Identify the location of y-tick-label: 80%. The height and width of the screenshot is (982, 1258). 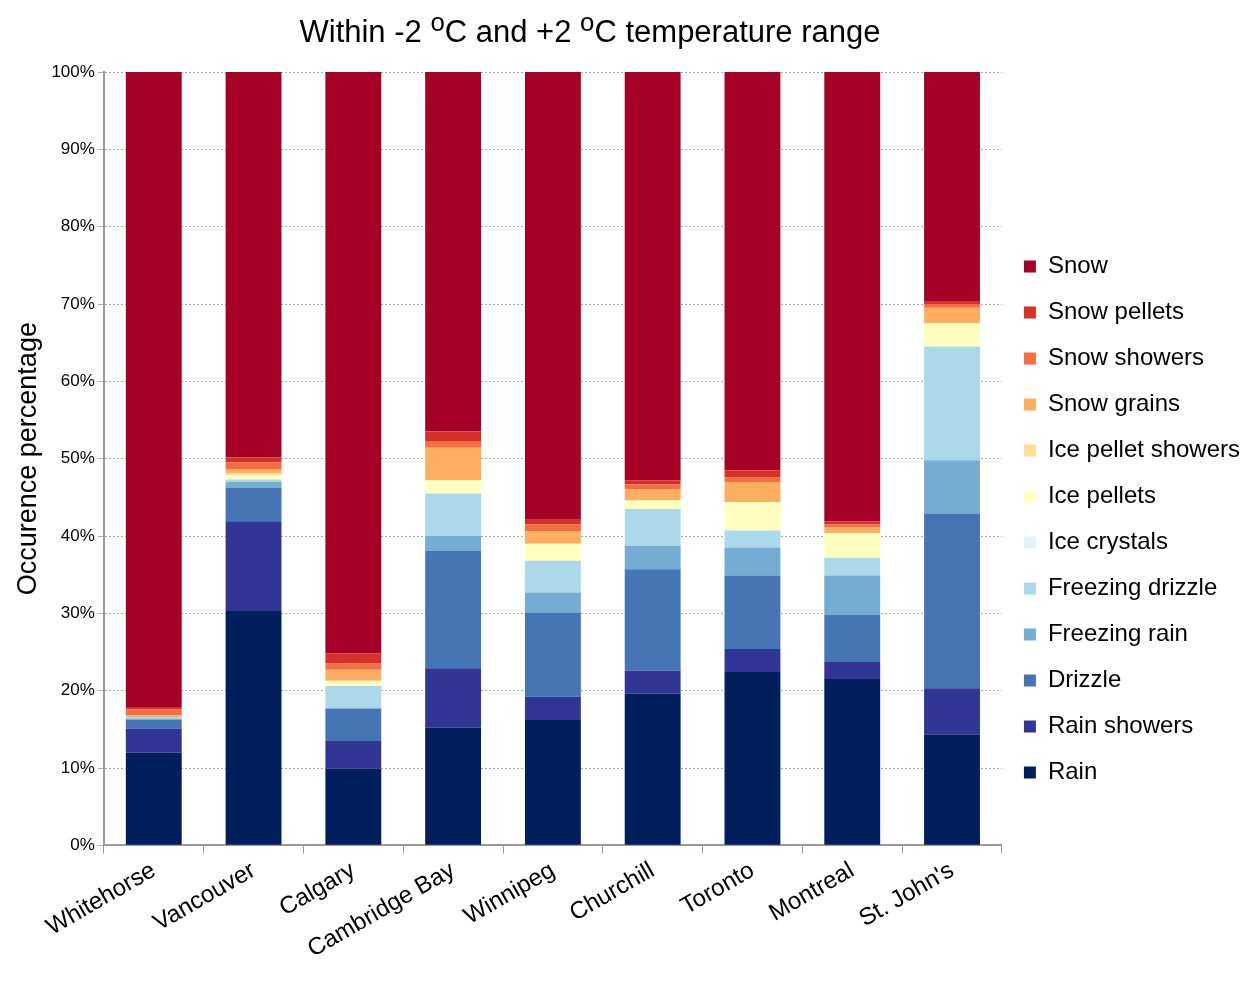
(77, 226).